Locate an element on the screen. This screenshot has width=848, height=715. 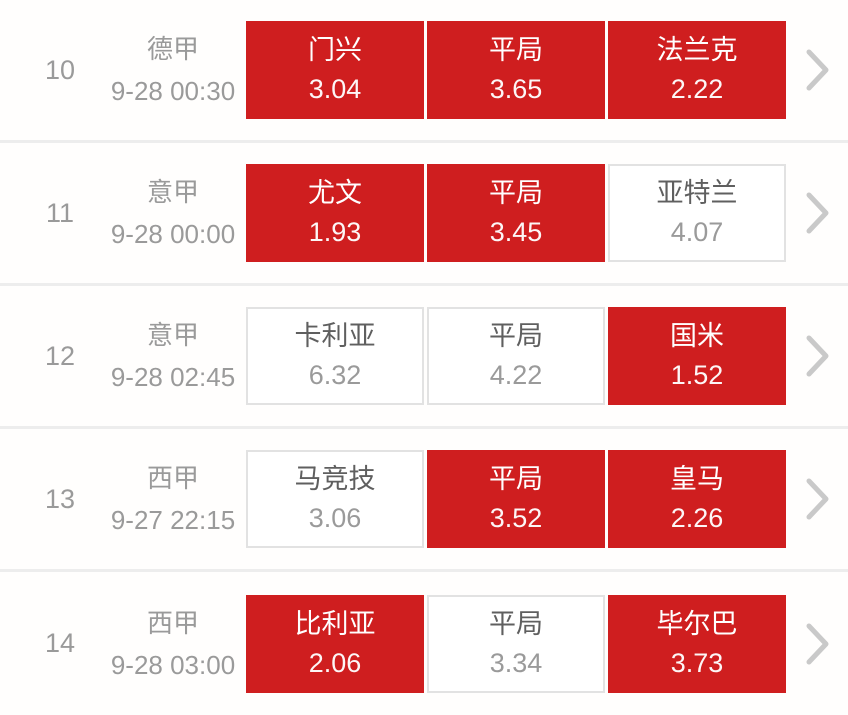
odds-value: 4.22 is located at coordinates (516, 375).